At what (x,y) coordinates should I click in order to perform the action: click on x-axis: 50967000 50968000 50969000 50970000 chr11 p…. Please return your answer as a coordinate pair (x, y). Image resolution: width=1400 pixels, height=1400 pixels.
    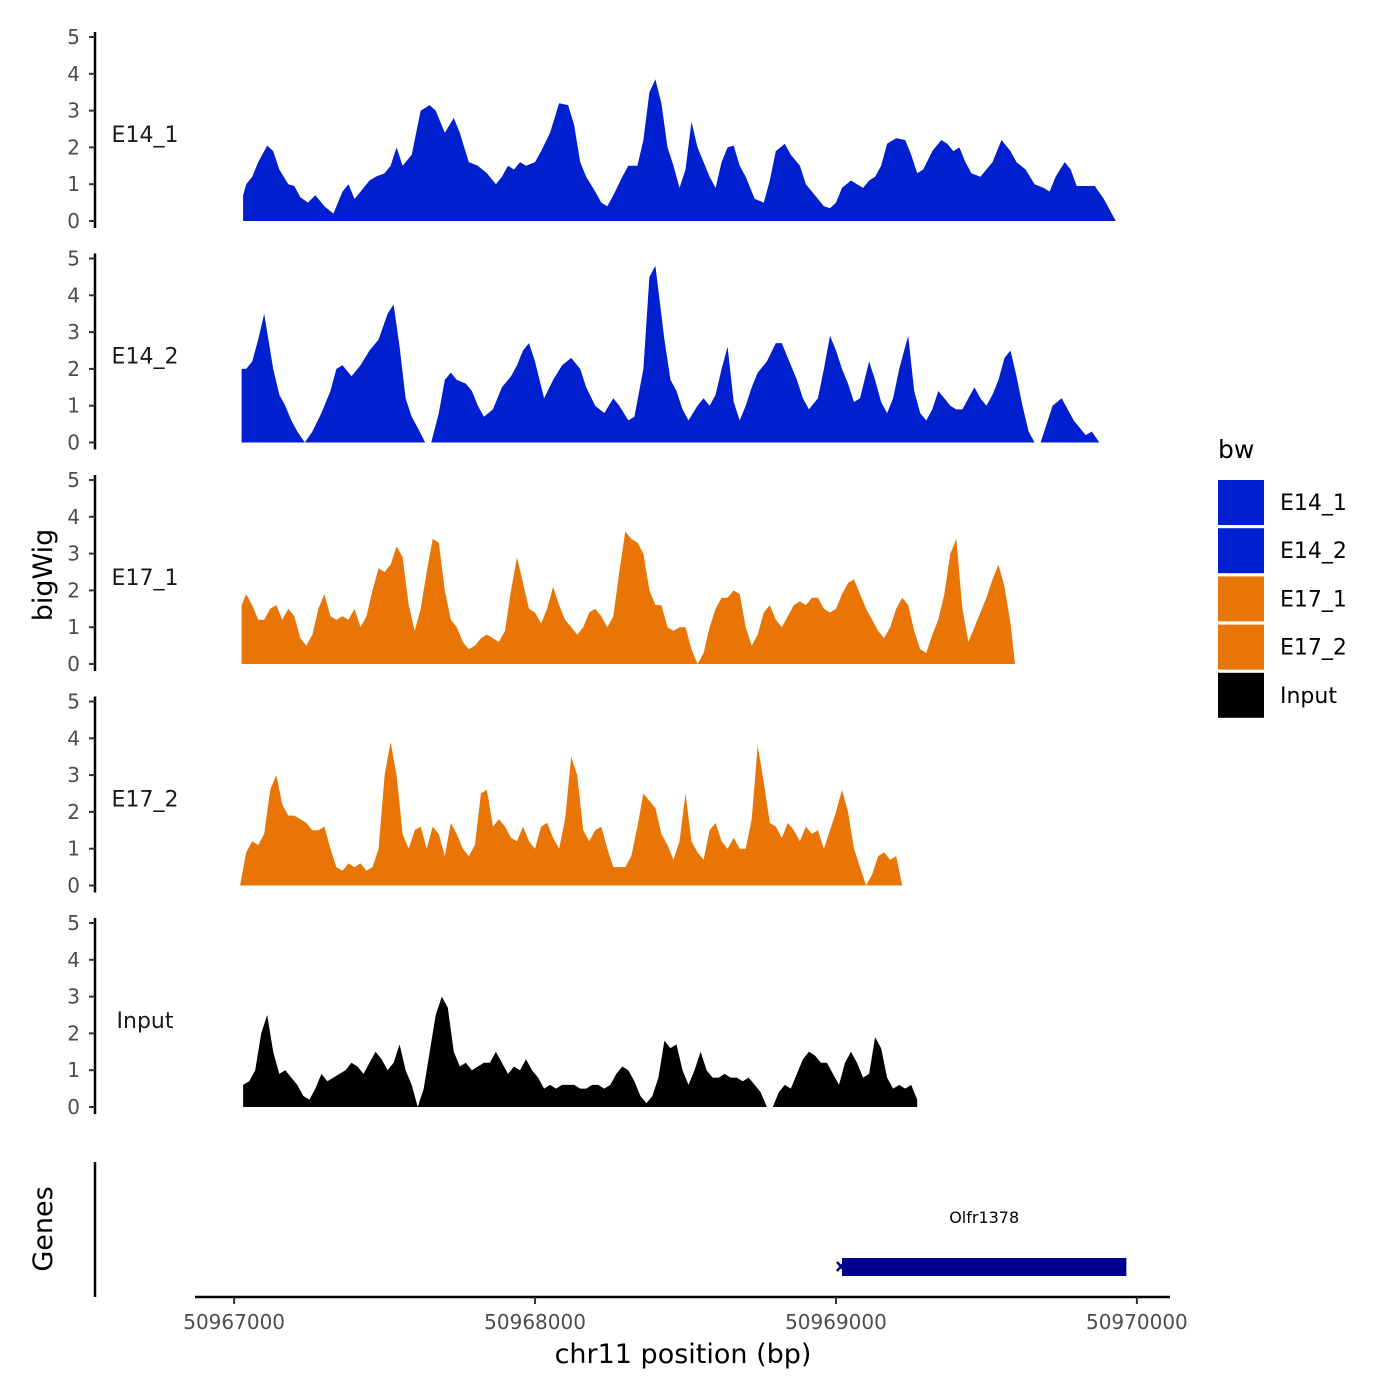
    Looking at the image, I should click on (685, 1332).